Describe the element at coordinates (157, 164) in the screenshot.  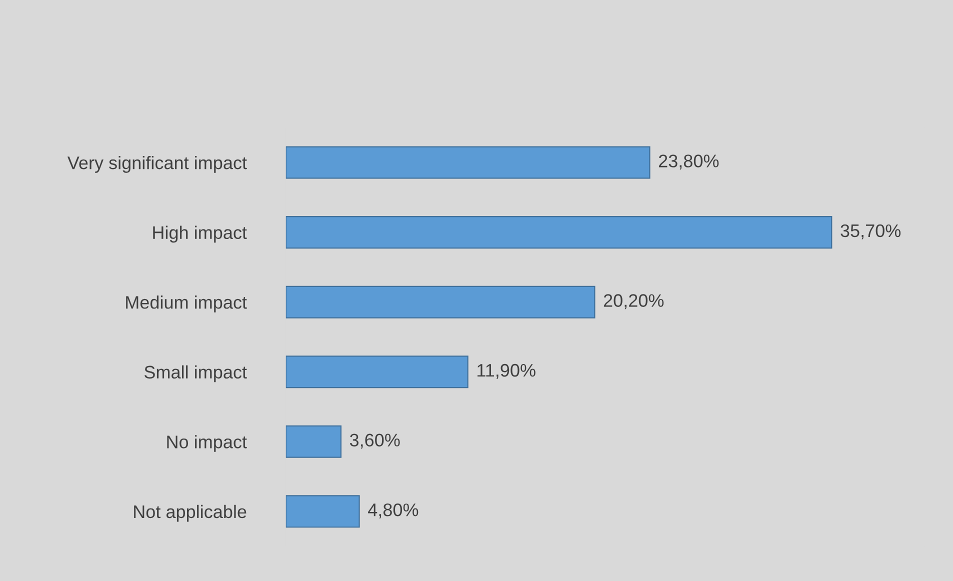
I see `y-tick-label: Very significant impact` at that location.